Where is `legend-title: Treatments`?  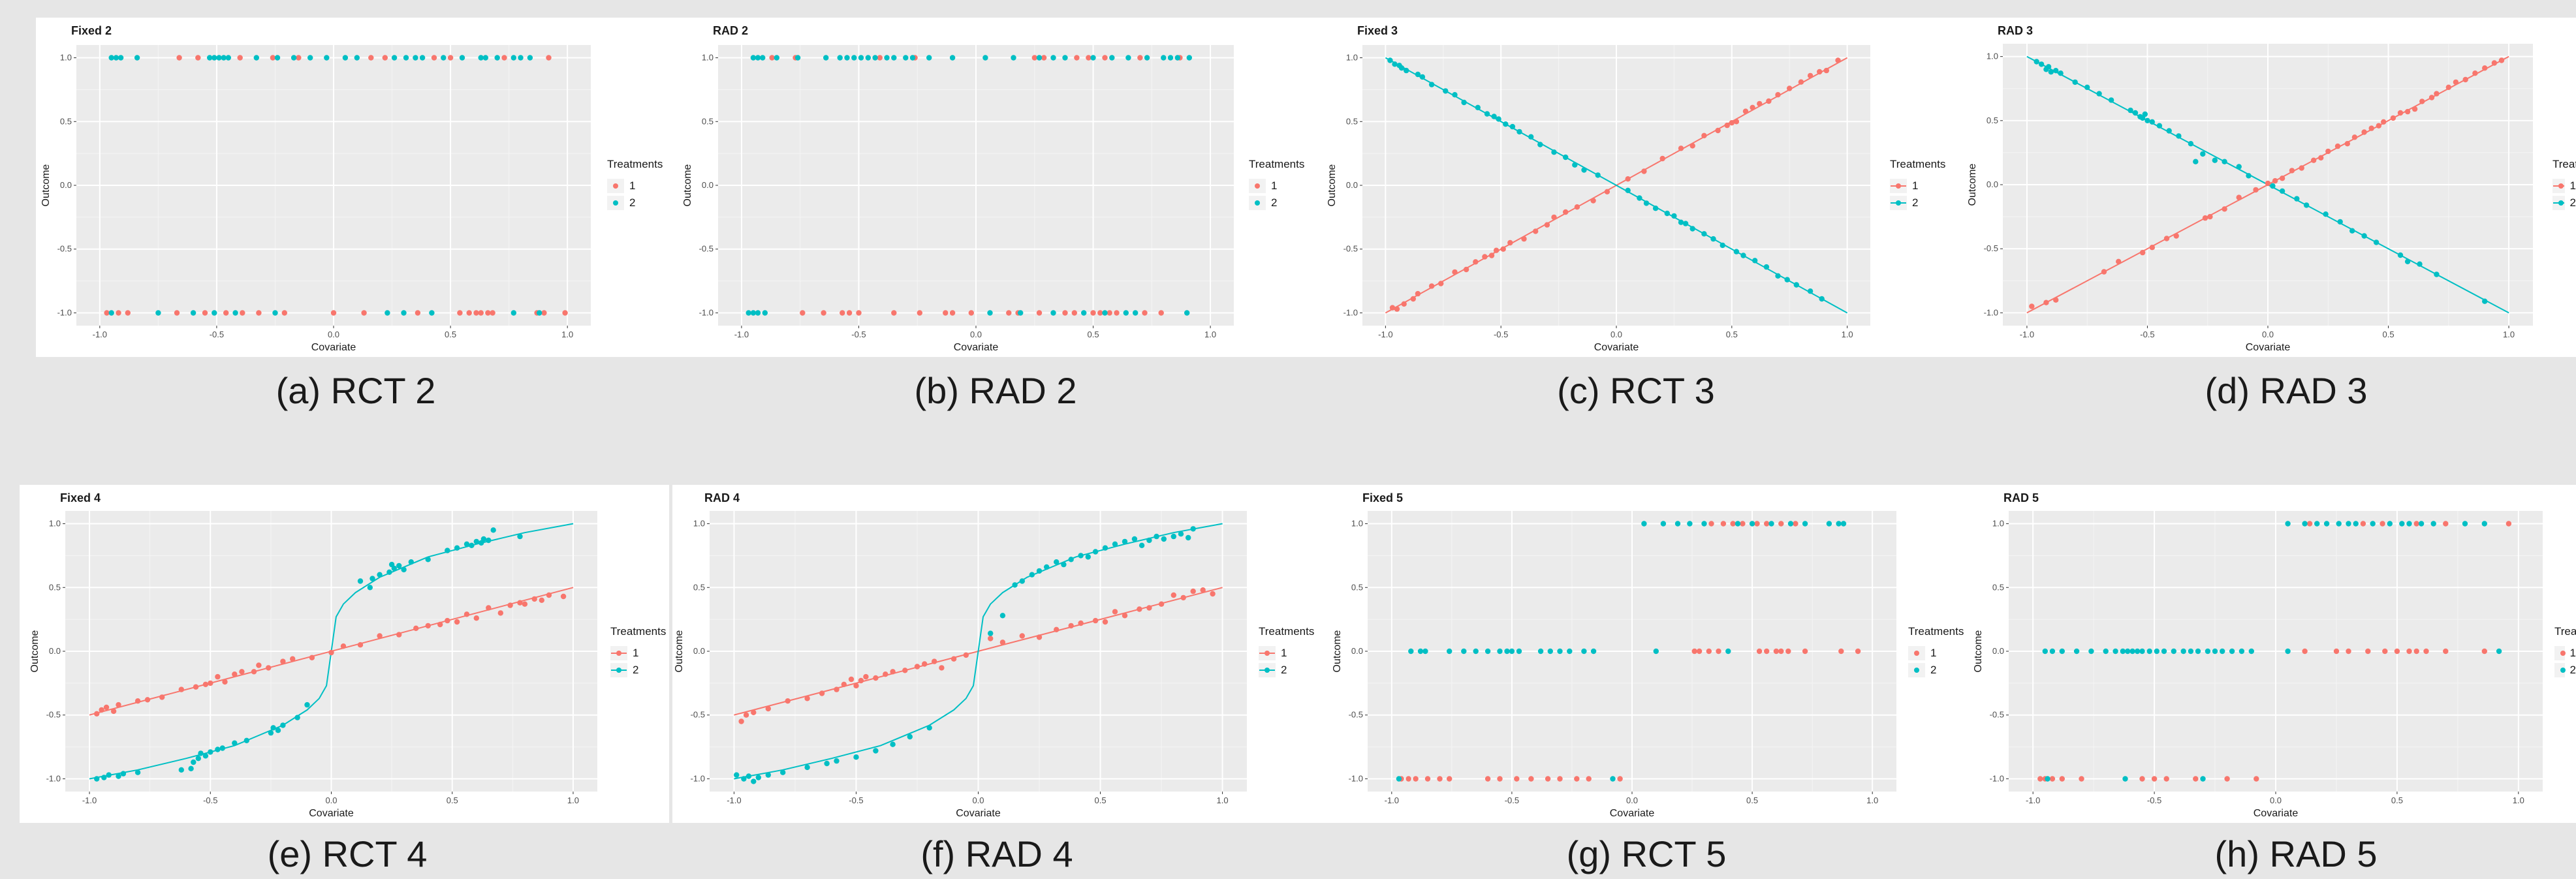 legend-title: Treatments is located at coordinates (1918, 164).